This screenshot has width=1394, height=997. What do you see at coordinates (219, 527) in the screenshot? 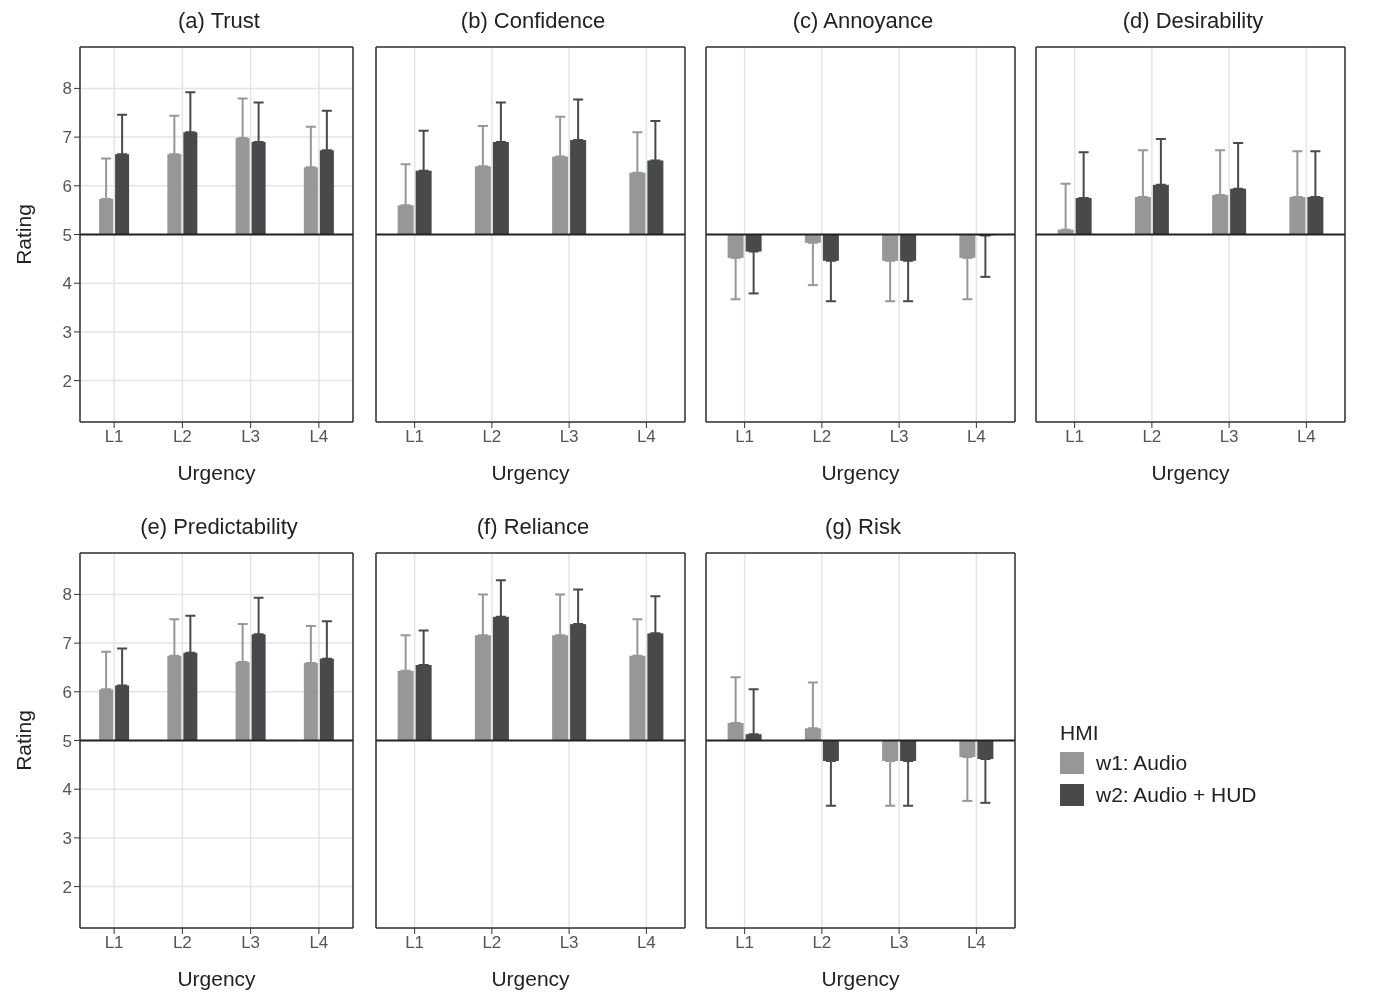
I see `chart-title: (e) Predictability` at bounding box center [219, 527].